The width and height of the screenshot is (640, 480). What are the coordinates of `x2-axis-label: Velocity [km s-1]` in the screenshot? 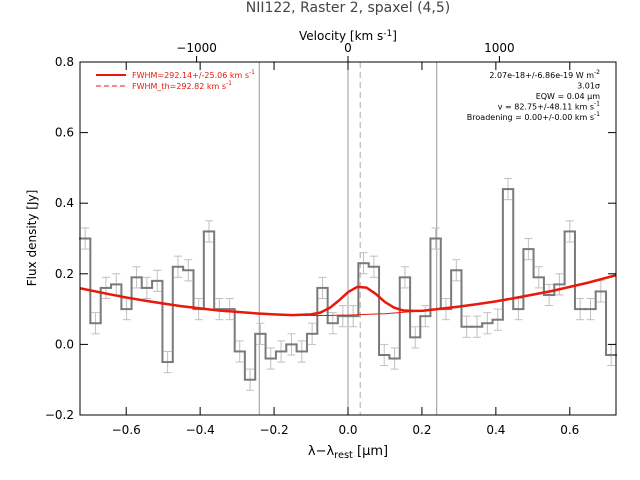 It's located at (348, 36).